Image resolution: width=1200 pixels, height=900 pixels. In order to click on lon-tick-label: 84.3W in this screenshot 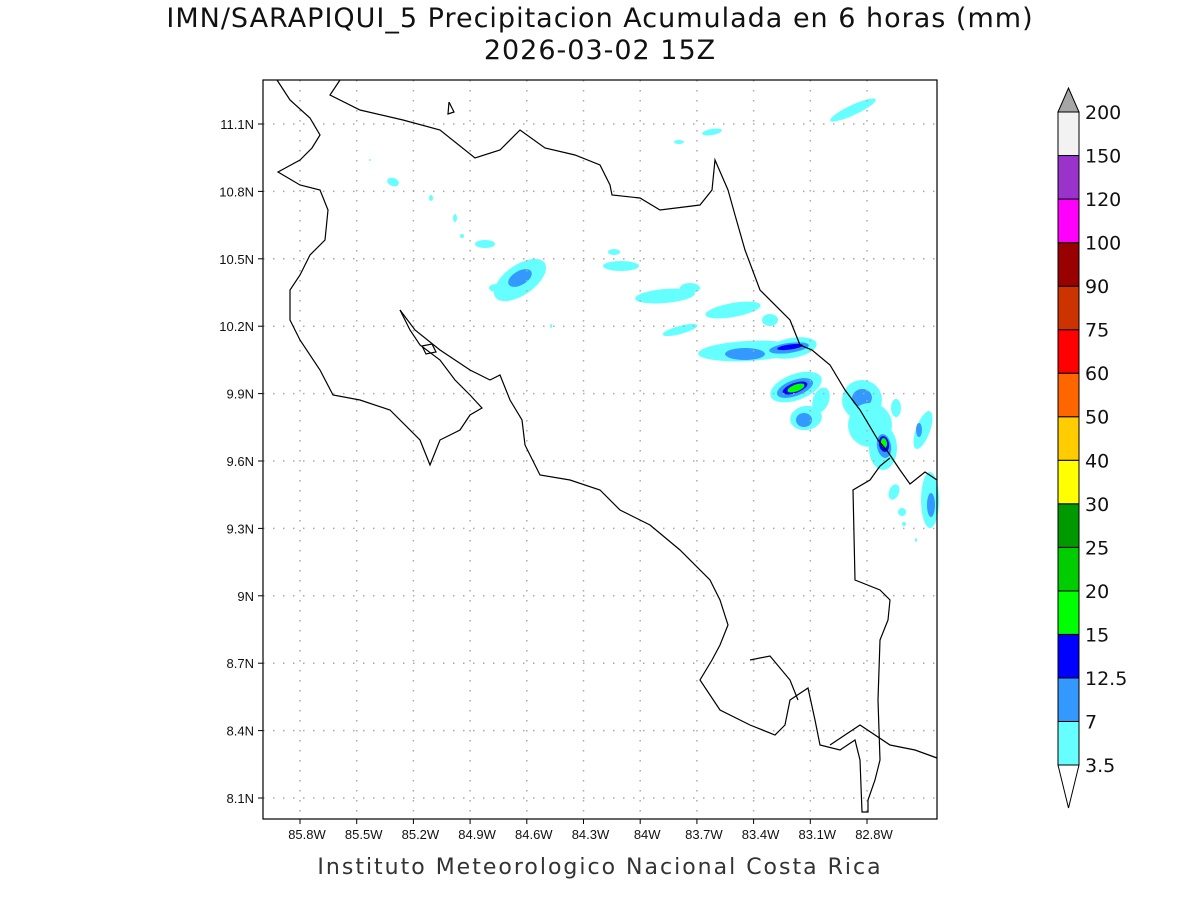, I will do `click(591, 834)`.